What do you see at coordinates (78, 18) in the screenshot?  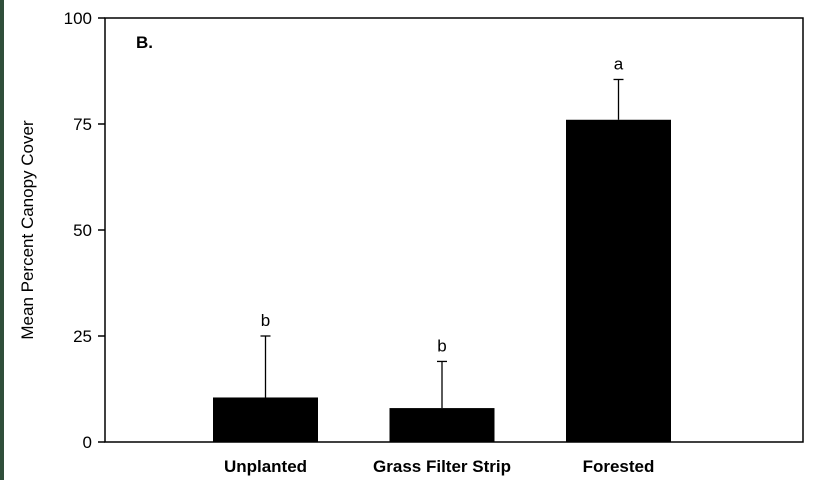 I see `y-tick-label: 100` at bounding box center [78, 18].